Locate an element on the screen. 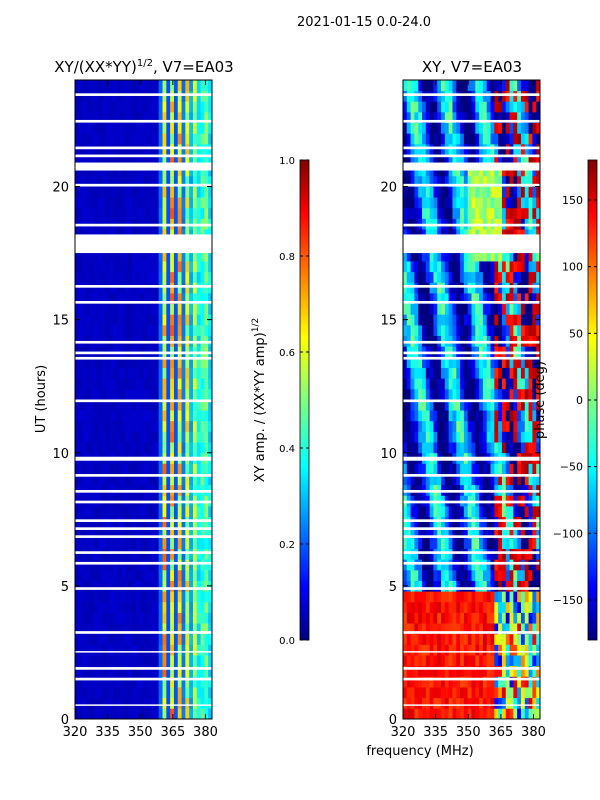 This screenshot has height=800, width=600. colorbar-tick-label: 0 is located at coordinates (579, 400).